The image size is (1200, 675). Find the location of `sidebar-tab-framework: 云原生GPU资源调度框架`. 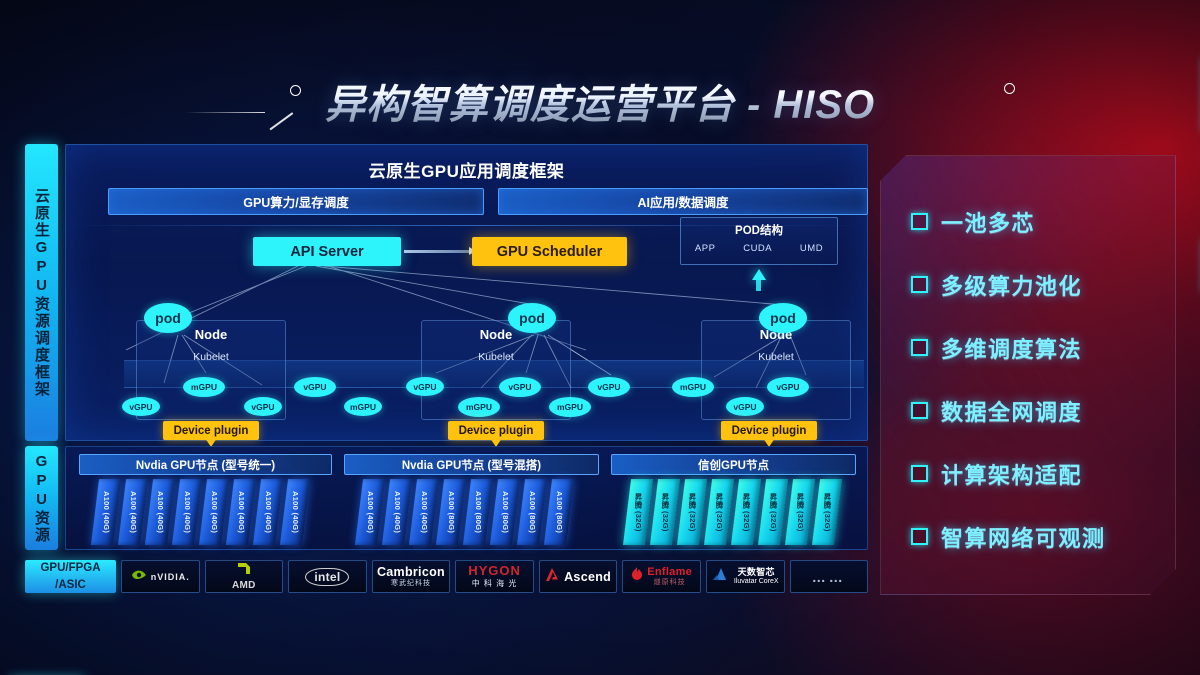

sidebar-tab-framework: 云原生GPU资源调度框架 is located at coordinates (41, 292).